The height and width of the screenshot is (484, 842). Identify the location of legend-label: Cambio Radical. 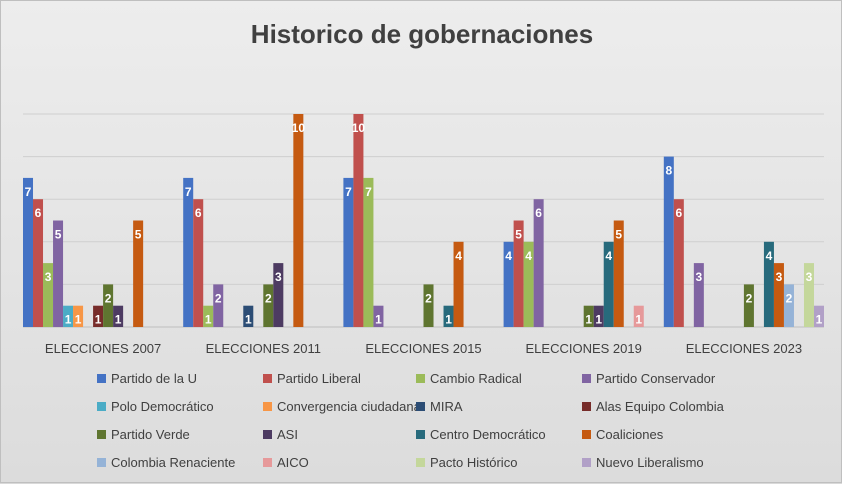
(476, 378).